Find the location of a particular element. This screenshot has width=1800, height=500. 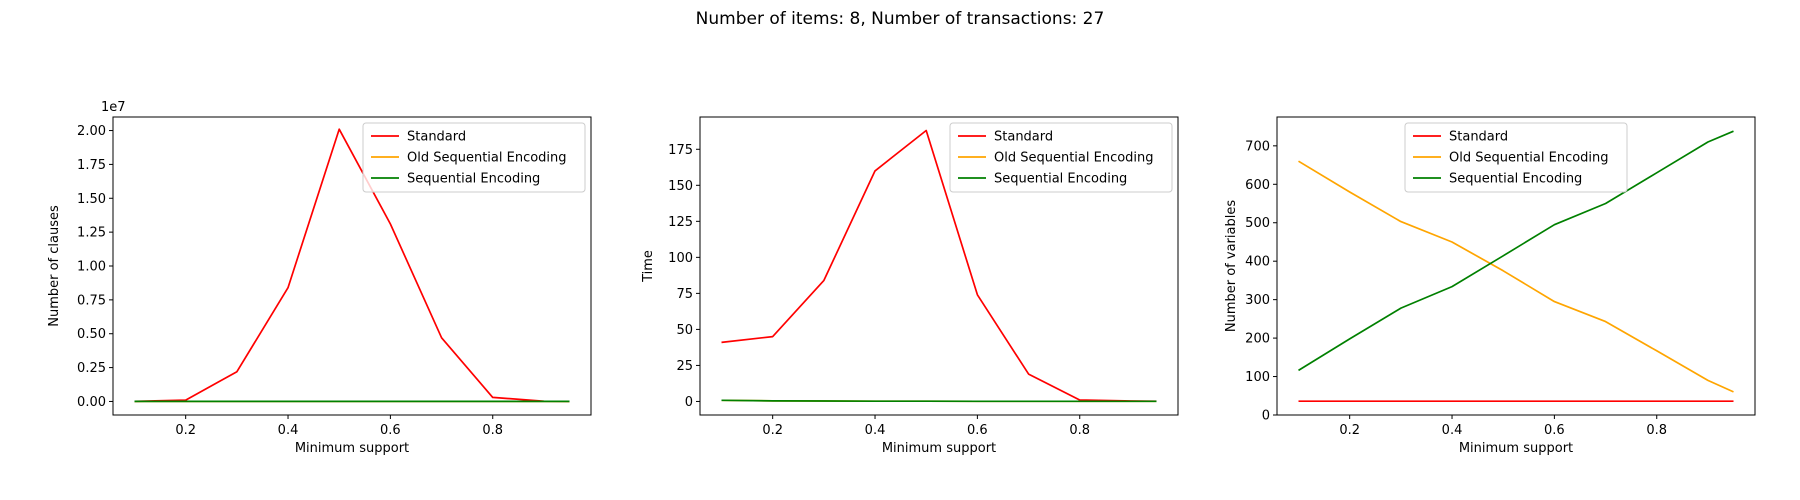

y-tick-label: 175 is located at coordinates (680, 150).